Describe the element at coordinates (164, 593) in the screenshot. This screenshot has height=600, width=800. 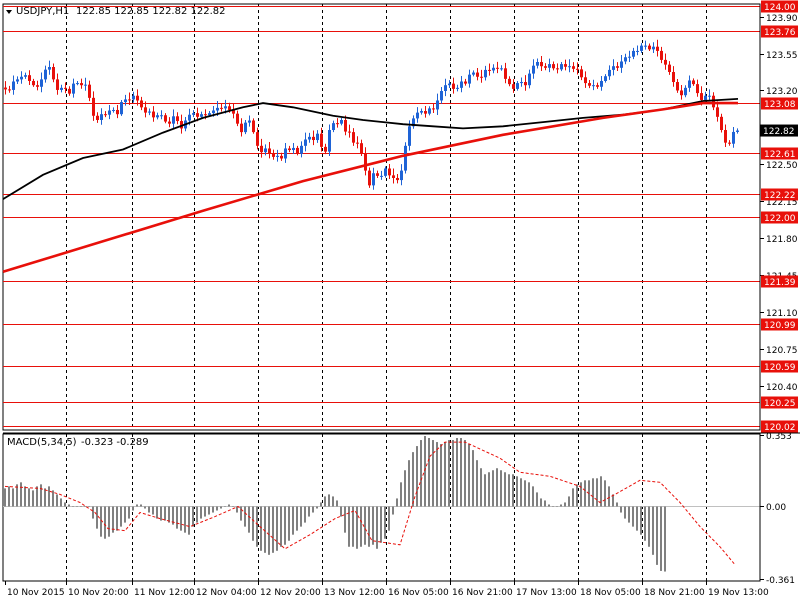
I see `time-tick-label: 11 Nov 12:00` at that location.